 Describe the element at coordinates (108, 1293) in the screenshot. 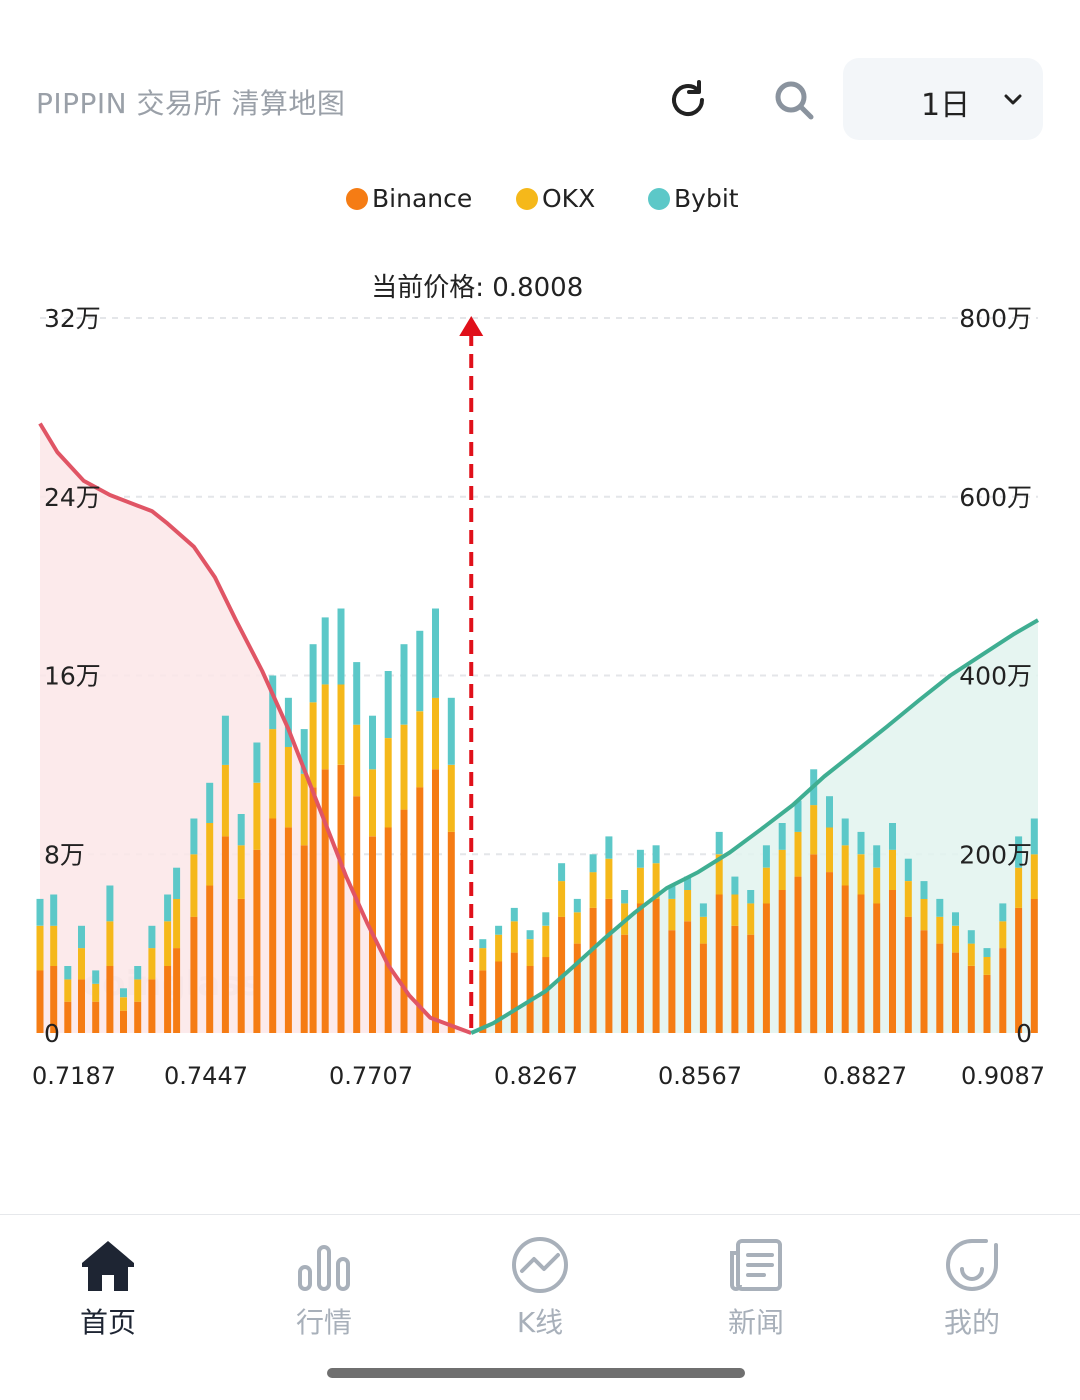

I see `tab-home: 首页` at that location.